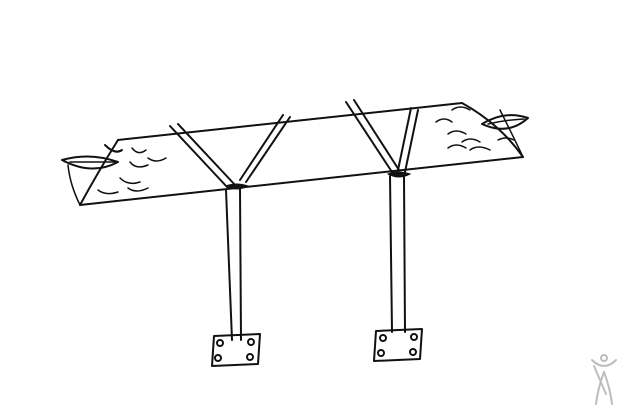  I want to click on left-base-plate, so click(236, 350).